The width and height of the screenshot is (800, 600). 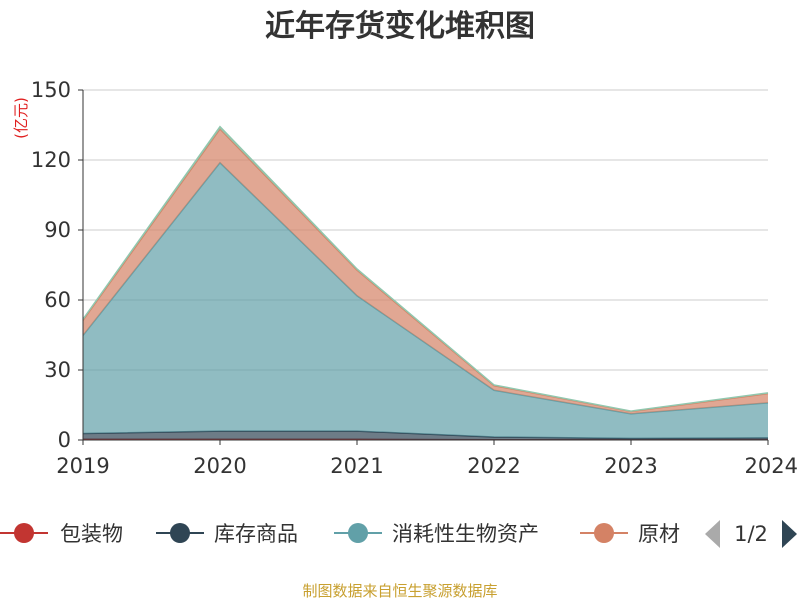 I want to click on y-tick-label-2: 60, so click(x=57, y=300).